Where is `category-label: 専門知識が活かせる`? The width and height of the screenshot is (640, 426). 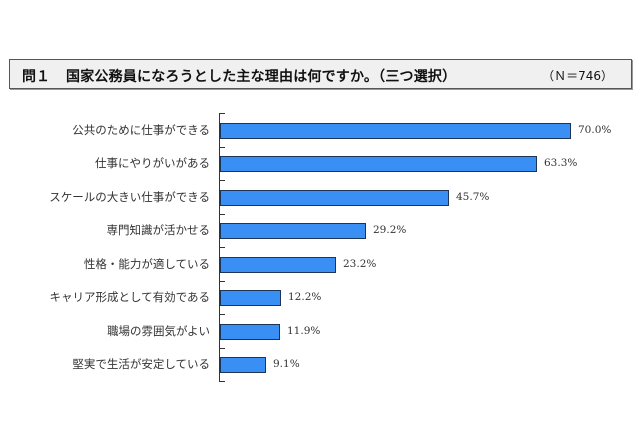 category-label: 専門知識が活かせる is located at coordinates (158, 230).